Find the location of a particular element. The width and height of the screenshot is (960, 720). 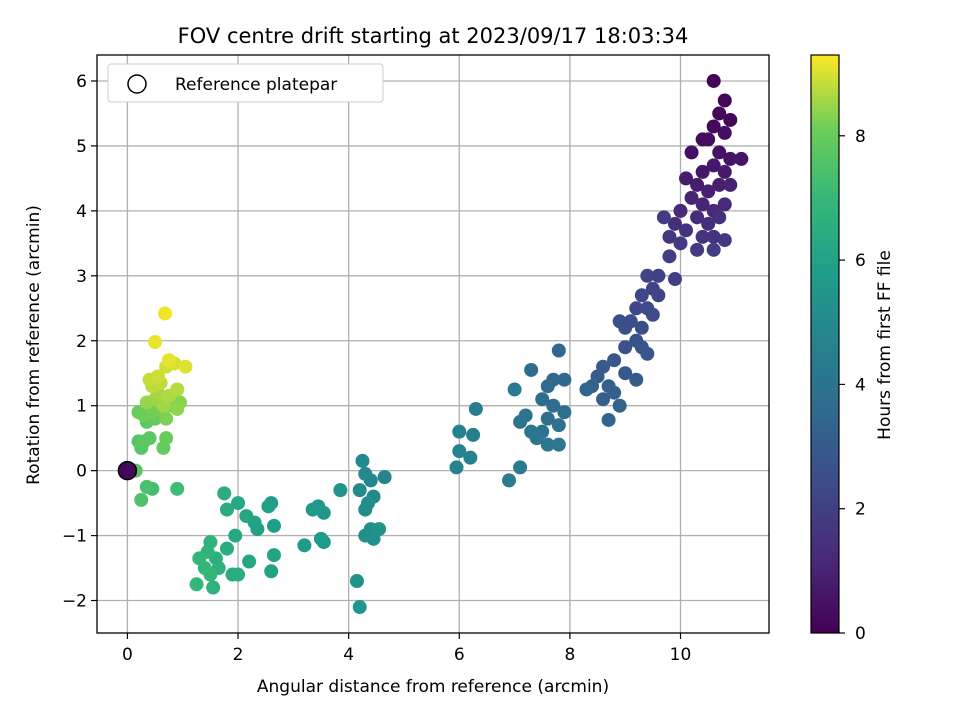

x-tick-label: 8 is located at coordinates (569, 655).